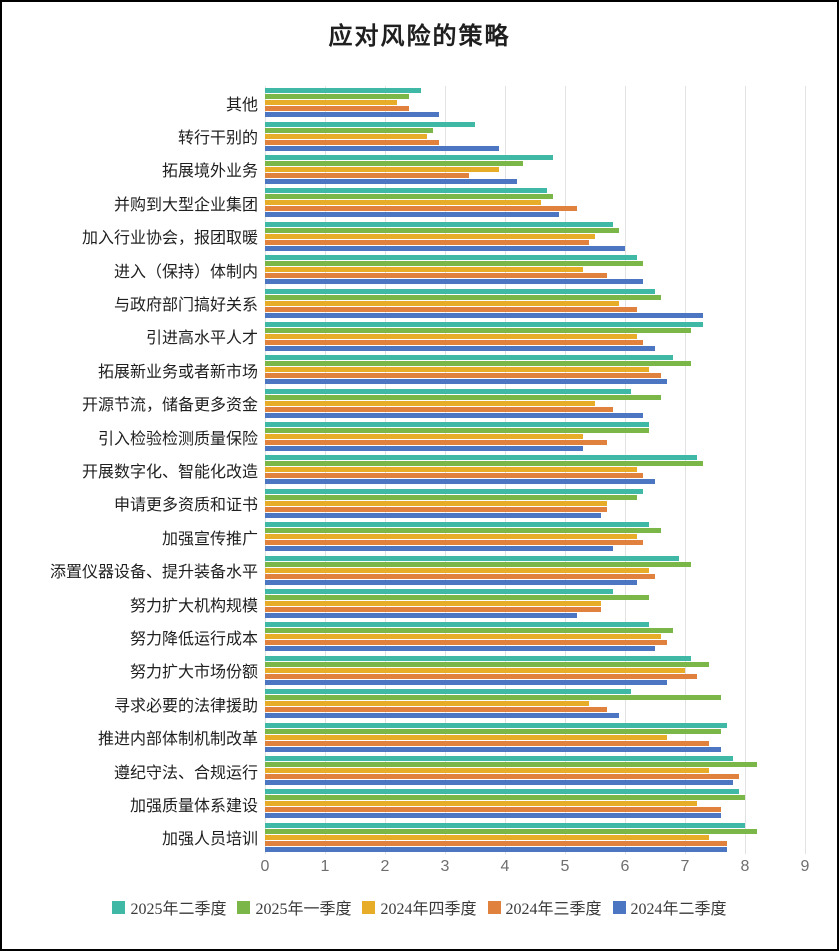 The height and width of the screenshot is (951, 839). I want to click on bar-s4-c7, so click(460, 348).